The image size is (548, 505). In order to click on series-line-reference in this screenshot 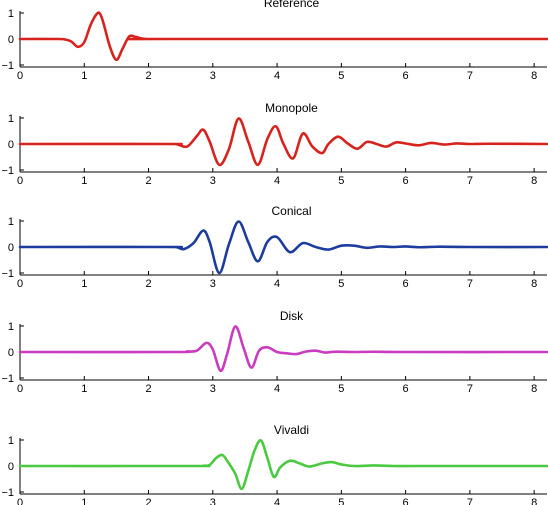, I will do `click(283, 36)`.